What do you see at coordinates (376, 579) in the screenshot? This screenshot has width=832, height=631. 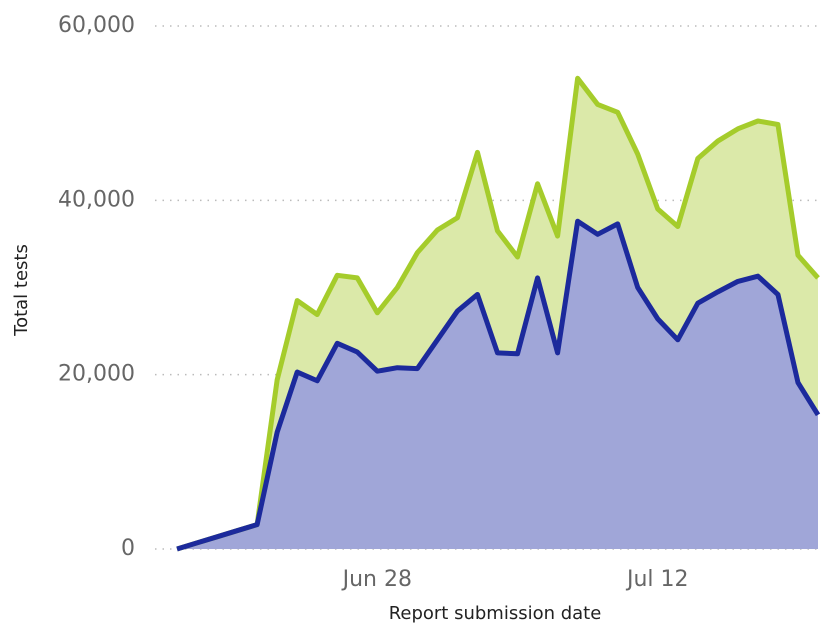 I see `x-tick-label: Jun 28` at bounding box center [376, 579].